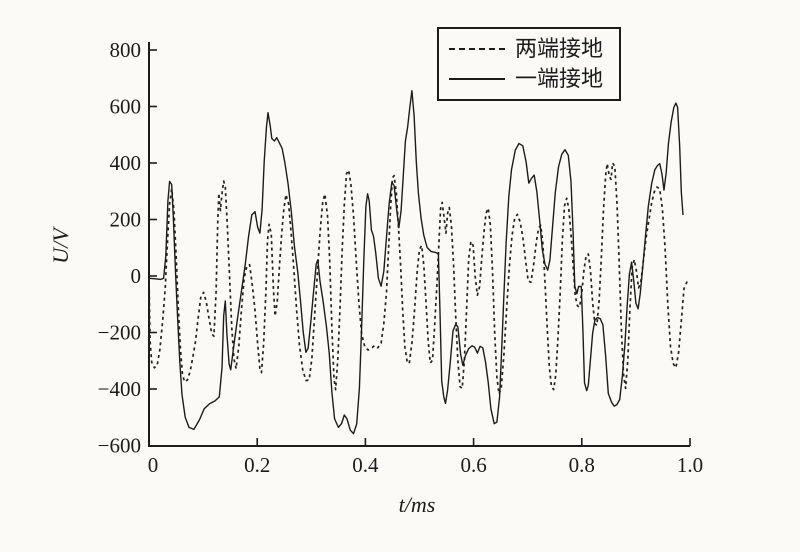 The height and width of the screenshot is (552, 800). I want to click on y-tick-label: 800, so click(126, 50).